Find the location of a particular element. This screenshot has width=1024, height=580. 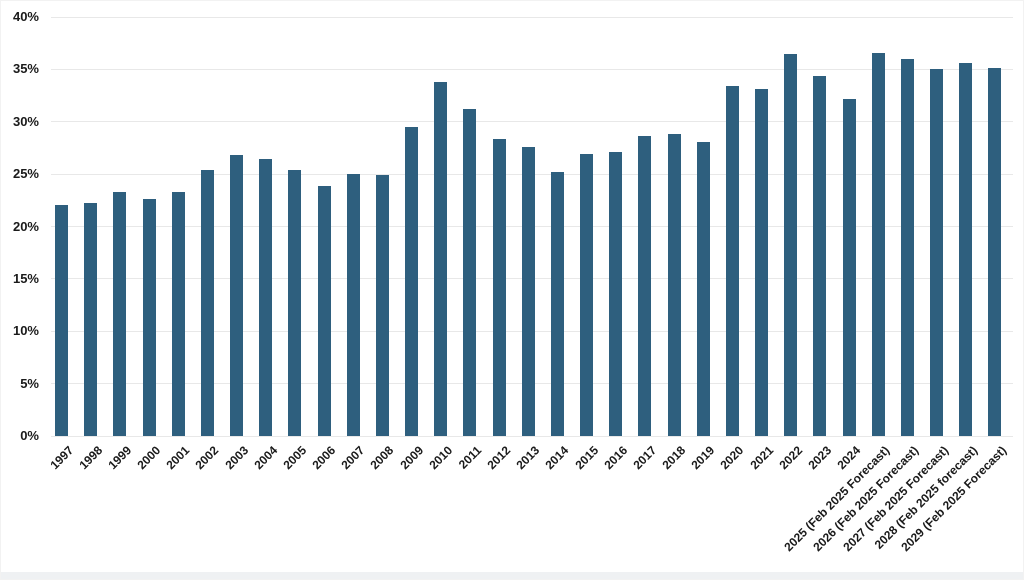

bar-2023 is located at coordinates (820, 255).